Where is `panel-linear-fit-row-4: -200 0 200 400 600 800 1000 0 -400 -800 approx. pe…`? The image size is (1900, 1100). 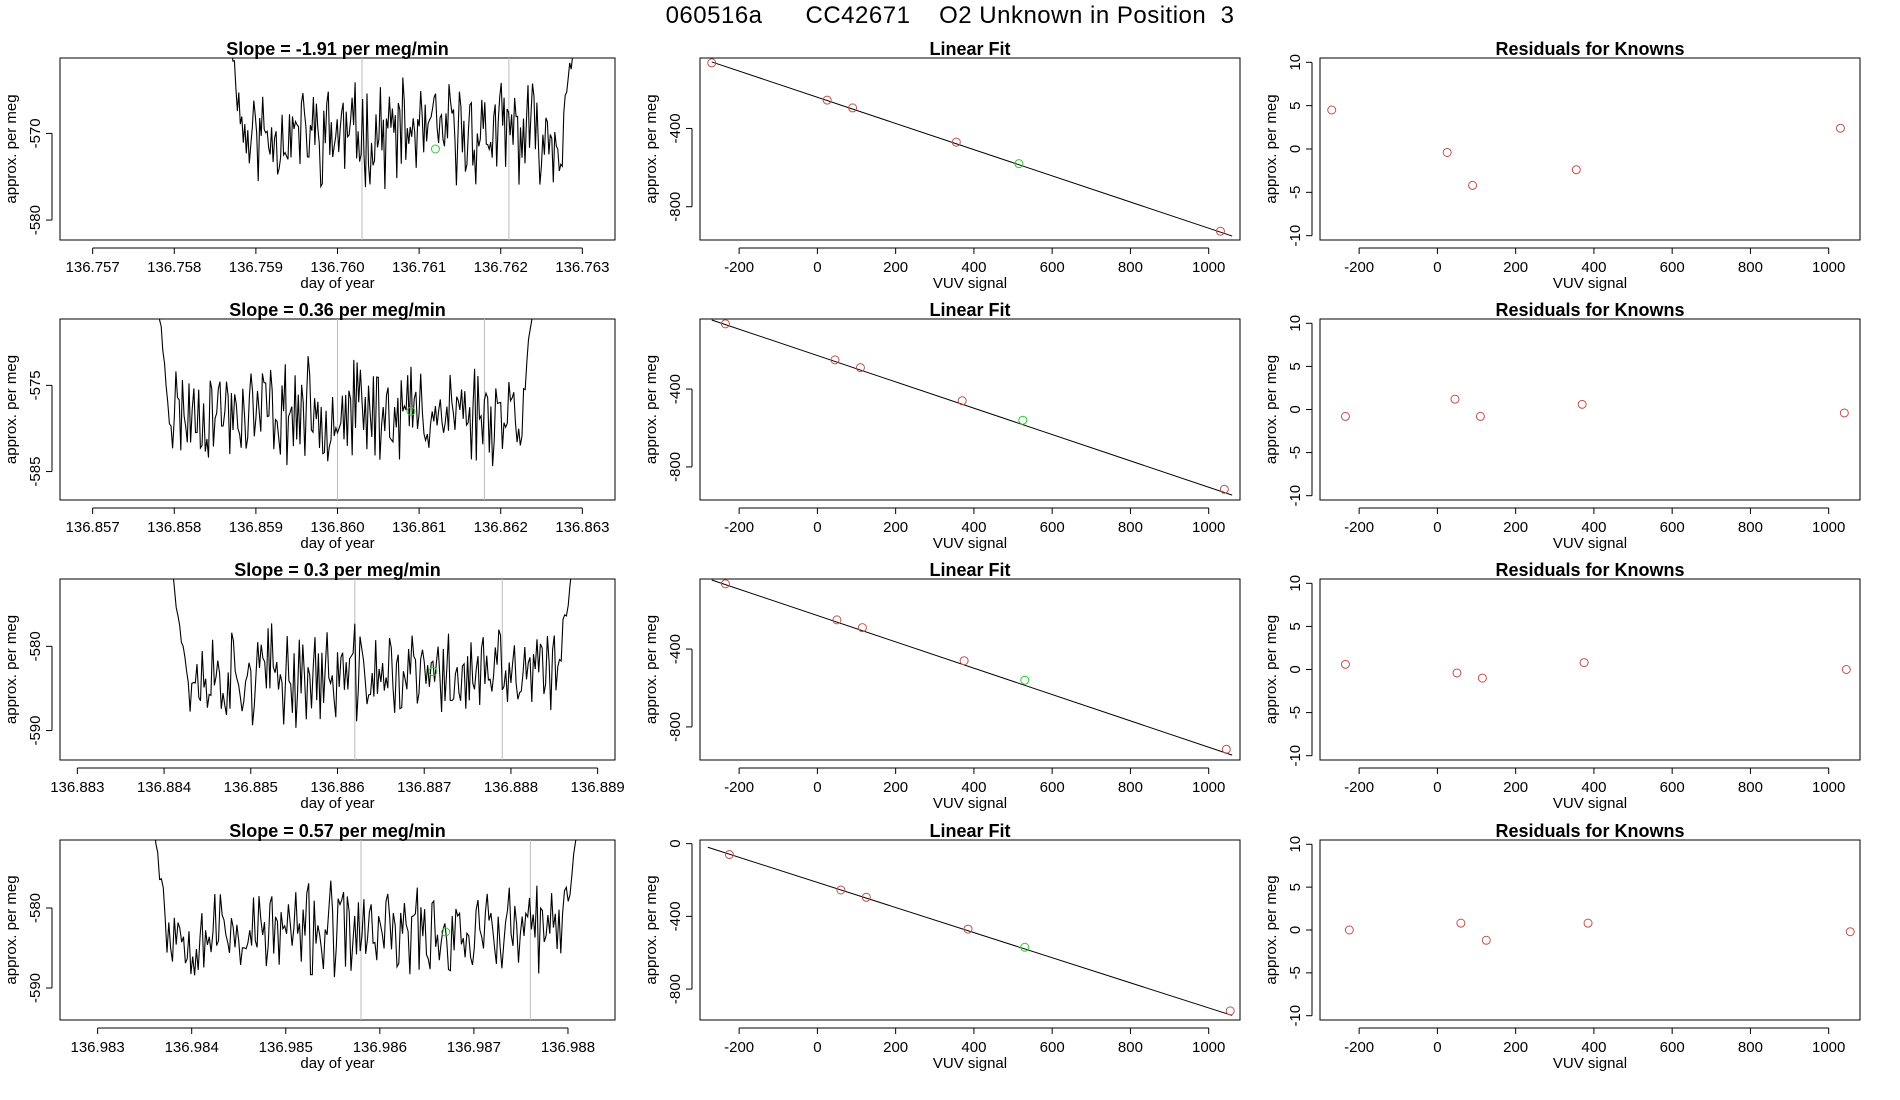
panel-linear-fit-row-4: -200 0 200 400 600 800 1000 0 -400 -800 approx. pe… is located at coordinates (942, 946).